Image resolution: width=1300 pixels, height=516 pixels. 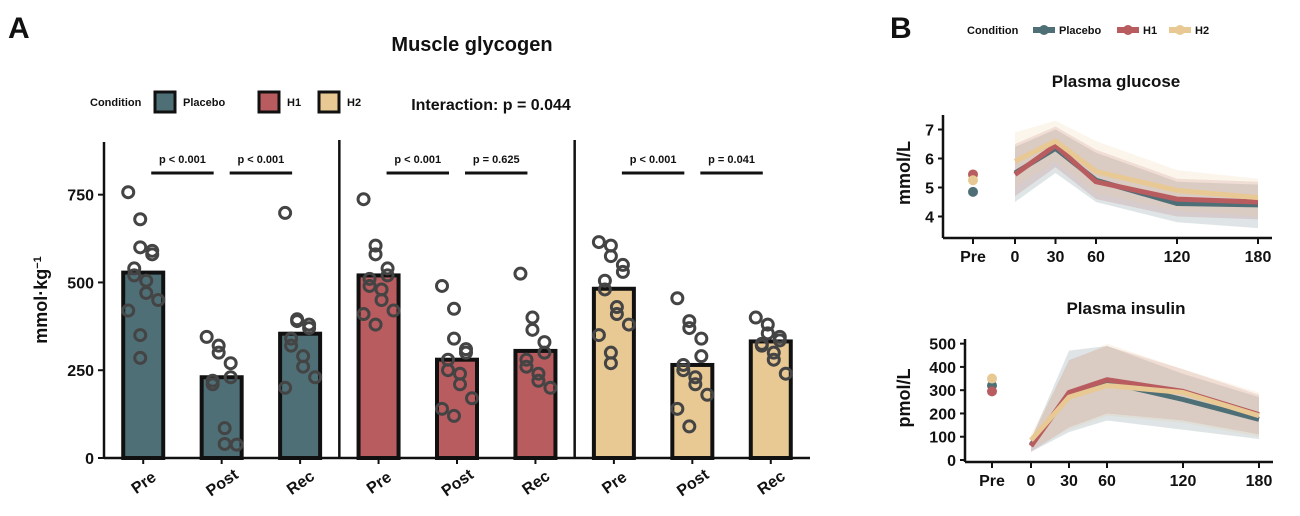 I want to click on series-line-h1, so click(x=1136, y=173).